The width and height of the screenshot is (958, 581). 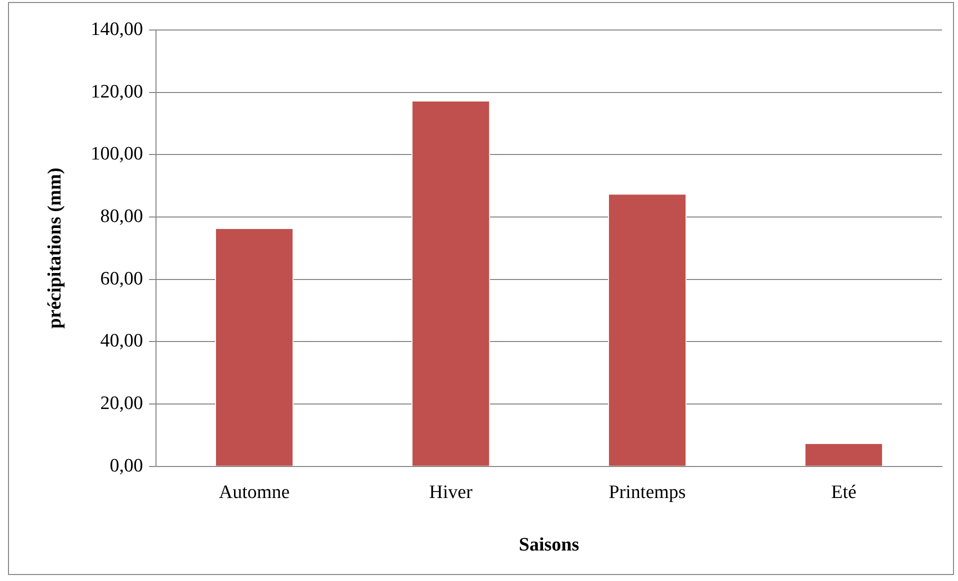 What do you see at coordinates (122, 217) in the screenshot?
I see `y-tick-label: 80,00` at bounding box center [122, 217].